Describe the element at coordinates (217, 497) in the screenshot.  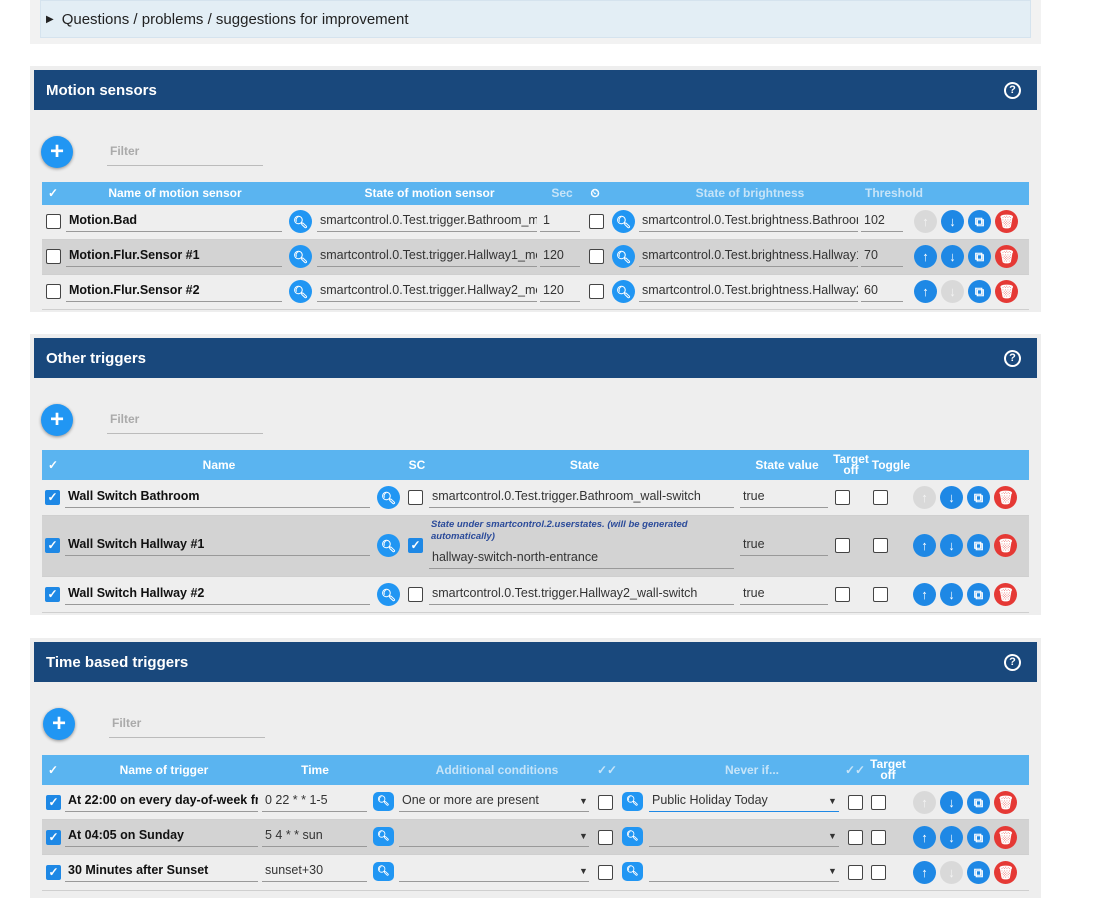
I see `name-field: Wall Switch Bathroom` at that location.